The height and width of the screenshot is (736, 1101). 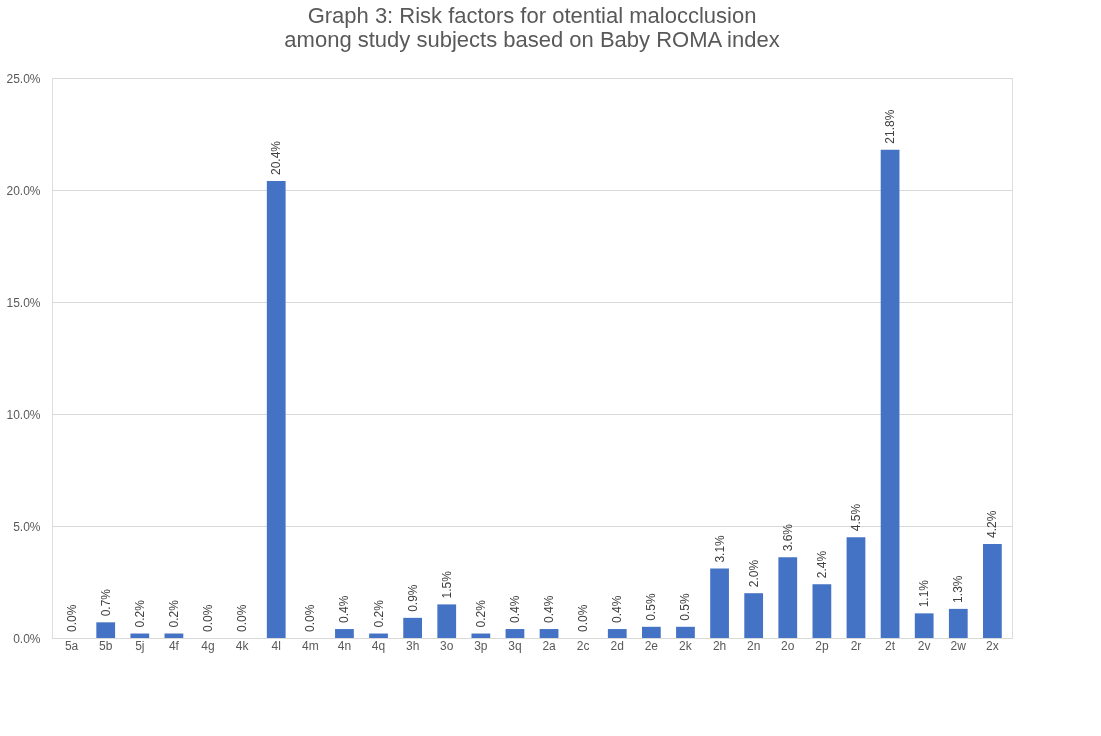 What do you see at coordinates (174, 645) in the screenshot?
I see `x-tick-label: 4f` at bounding box center [174, 645].